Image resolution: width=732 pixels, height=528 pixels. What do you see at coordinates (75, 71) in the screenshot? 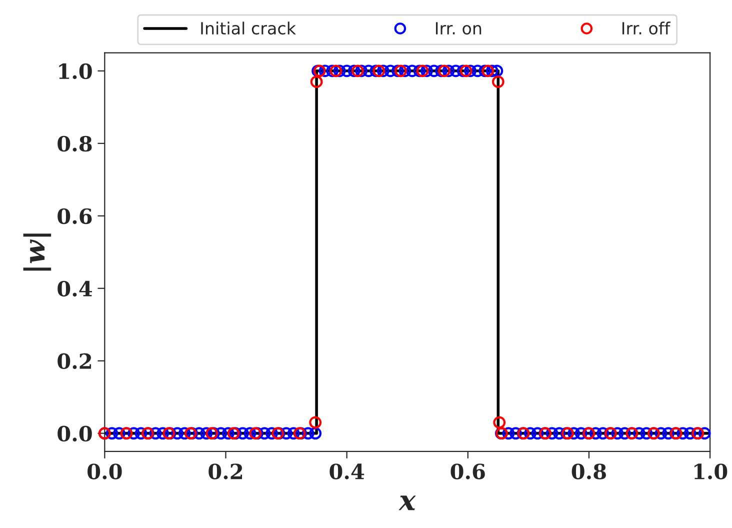
I see `y-tick-label: 1.0` at bounding box center [75, 71].